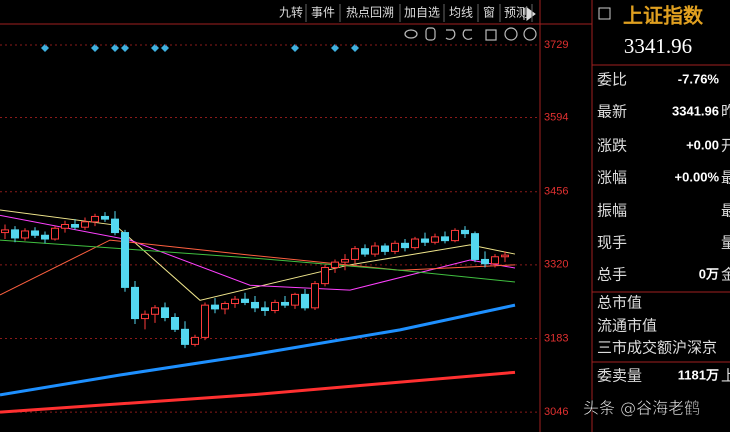  Describe the element at coordinates (529, 14) in the screenshot. I see `collapse-icon` at that location.